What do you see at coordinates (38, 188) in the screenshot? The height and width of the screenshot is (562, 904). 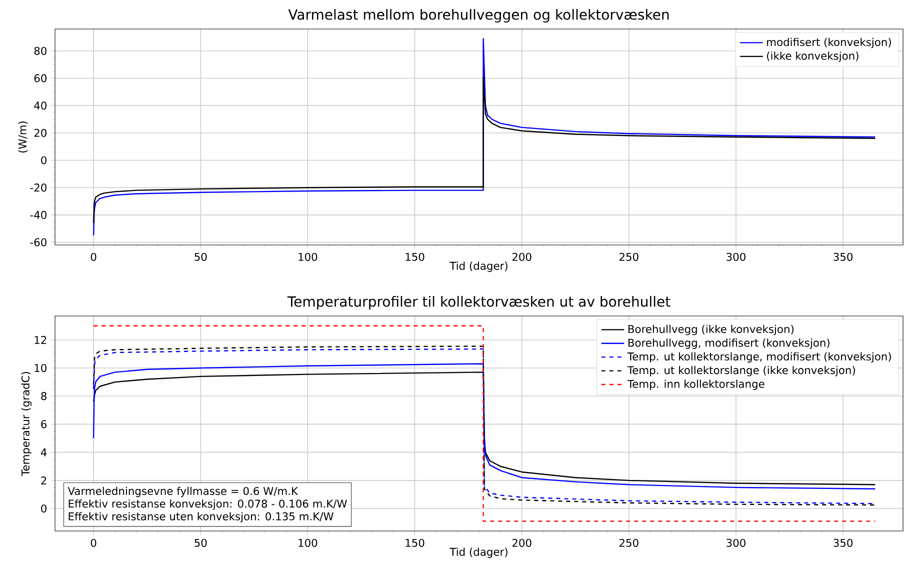 I see `y-tick-label: -20` at bounding box center [38, 188].